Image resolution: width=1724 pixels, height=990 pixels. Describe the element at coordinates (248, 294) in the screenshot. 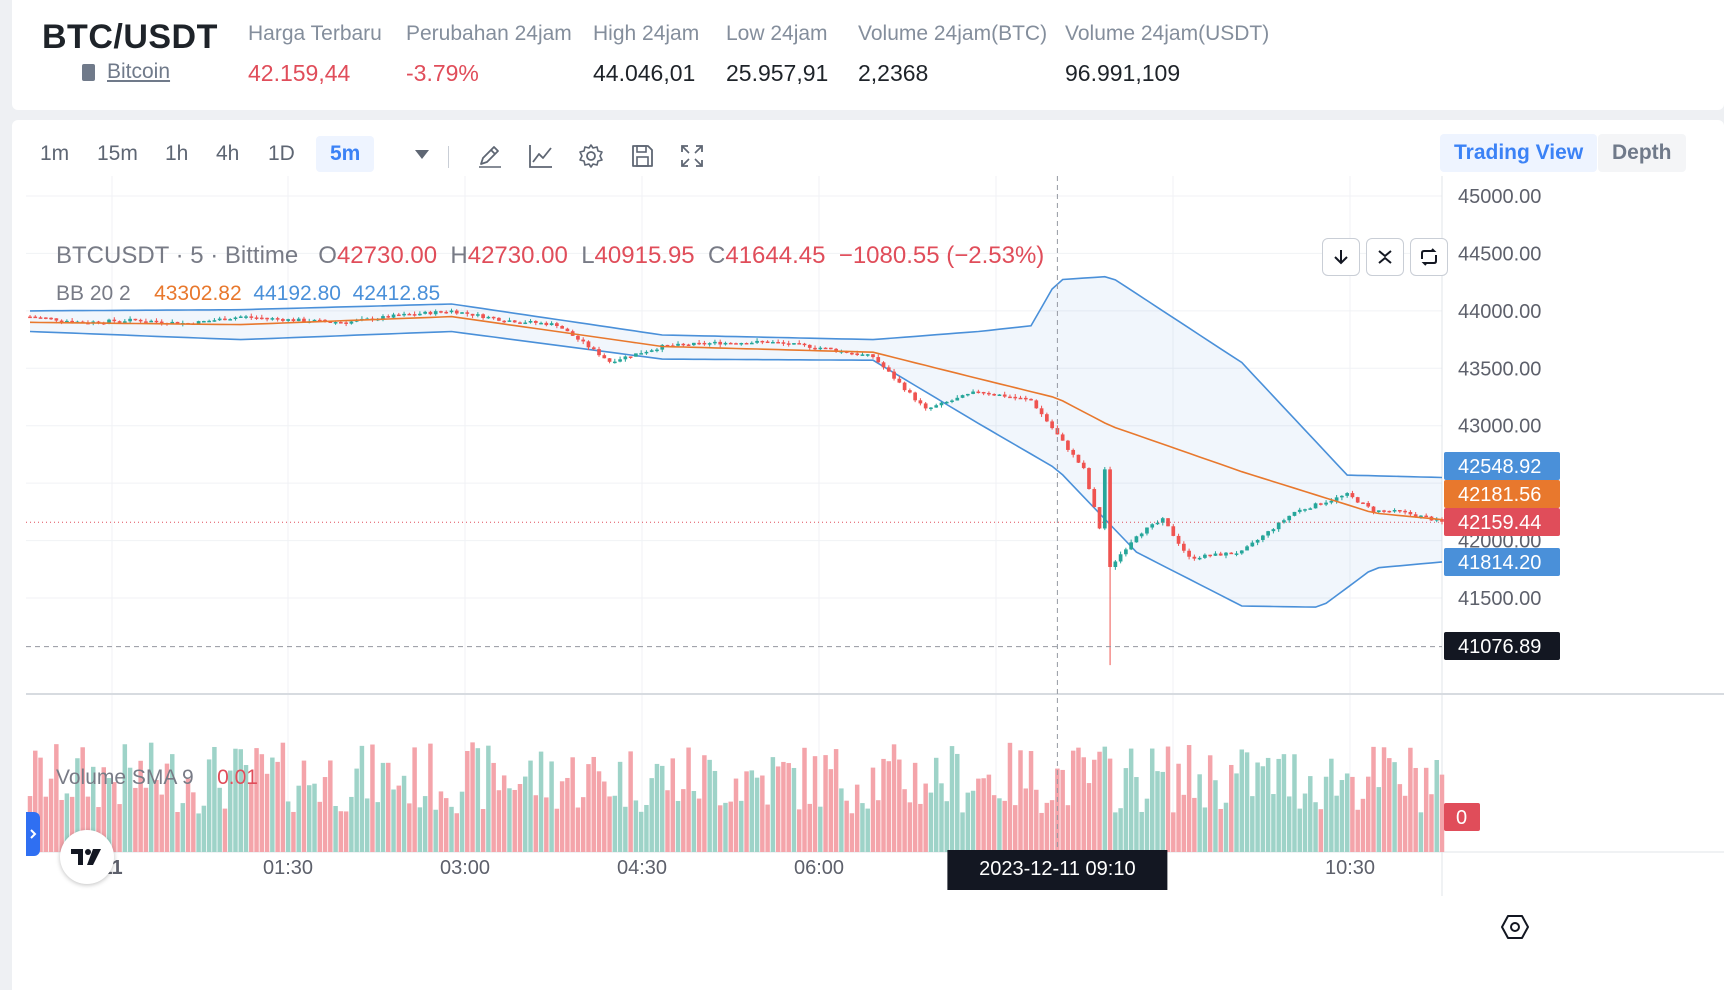

I see `bb-legend: BB 20 2 43302.82 44192.80 42412.85` at that location.